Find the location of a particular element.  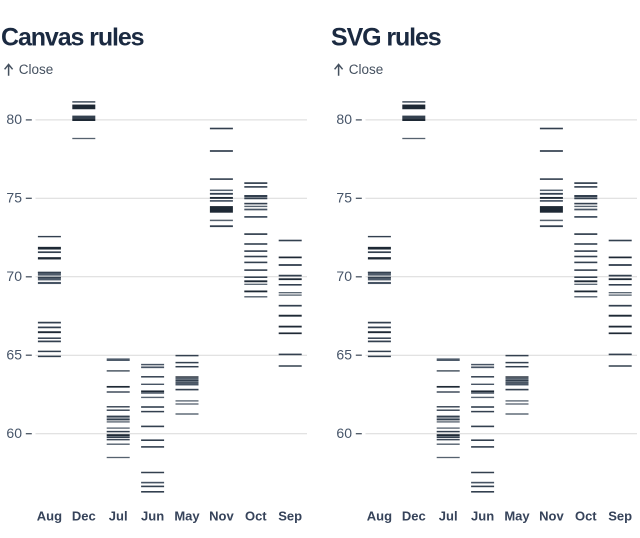

svg-text: Canvas rules is located at coordinates (72, 38).